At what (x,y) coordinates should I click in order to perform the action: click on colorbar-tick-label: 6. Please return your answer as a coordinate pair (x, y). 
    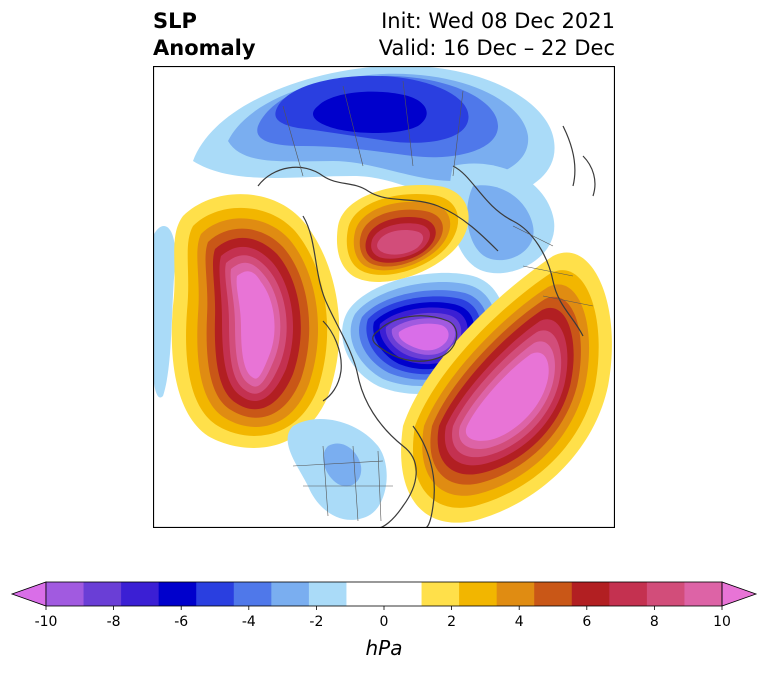
    Looking at the image, I should click on (587, 622).